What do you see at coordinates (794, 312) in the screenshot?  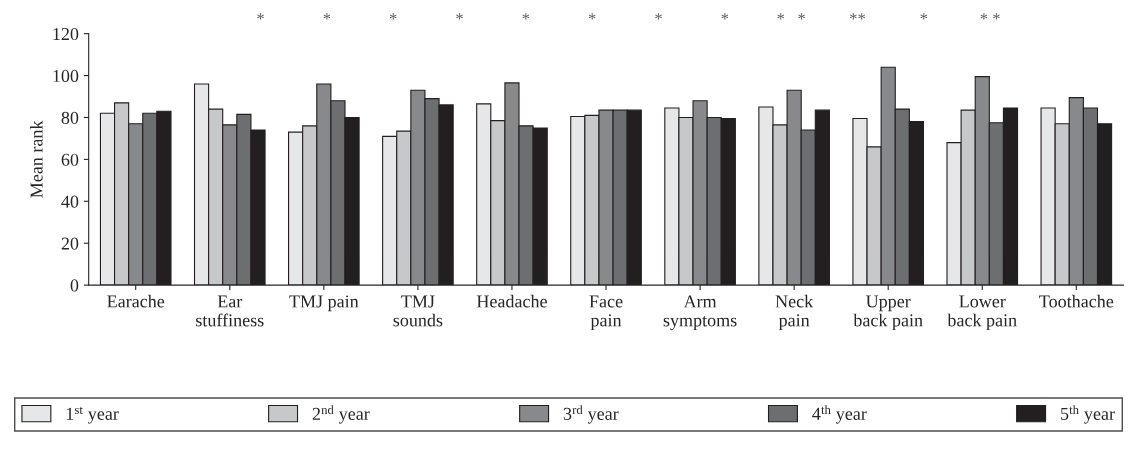 I see `x-tick-label: Neck pain` at bounding box center [794, 312].